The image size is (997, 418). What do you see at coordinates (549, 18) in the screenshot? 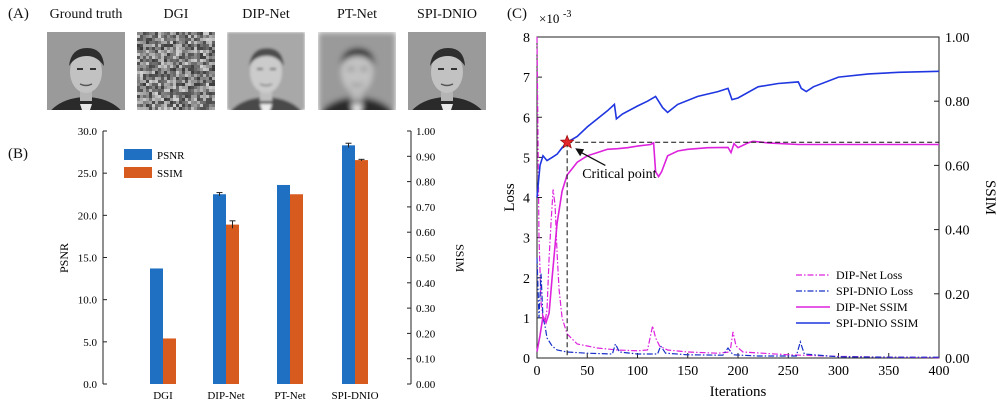
I see `loss-exponent-label: ×10` at bounding box center [549, 18].